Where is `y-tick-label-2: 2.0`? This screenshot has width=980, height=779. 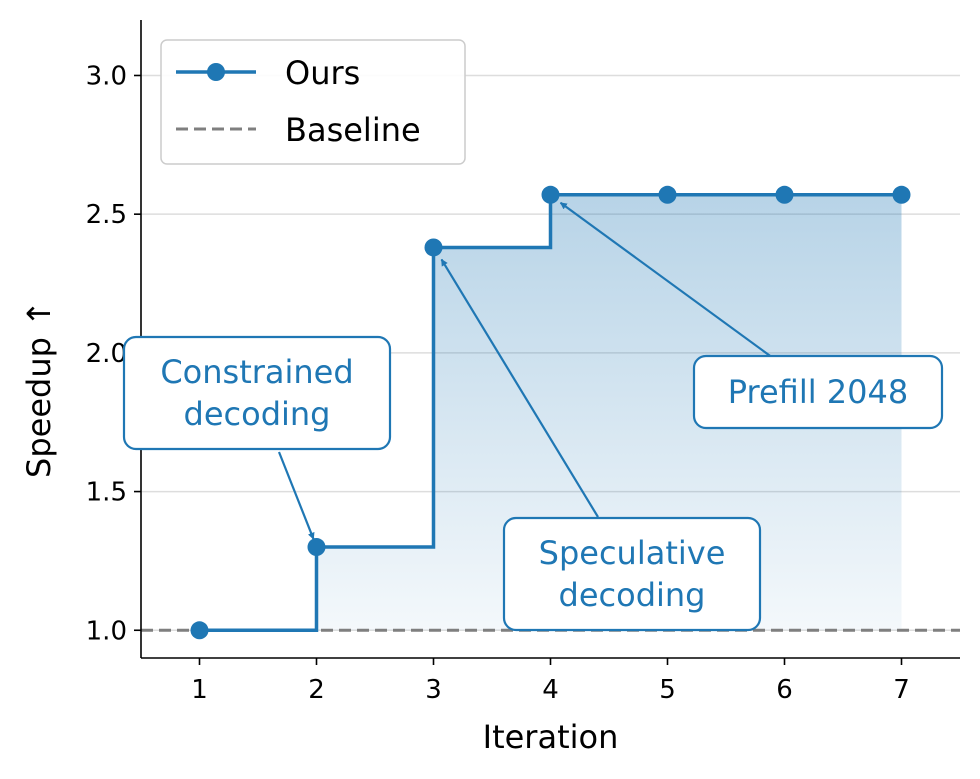
y-tick-label-2: 2.0 is located at coordinates (106, 354).